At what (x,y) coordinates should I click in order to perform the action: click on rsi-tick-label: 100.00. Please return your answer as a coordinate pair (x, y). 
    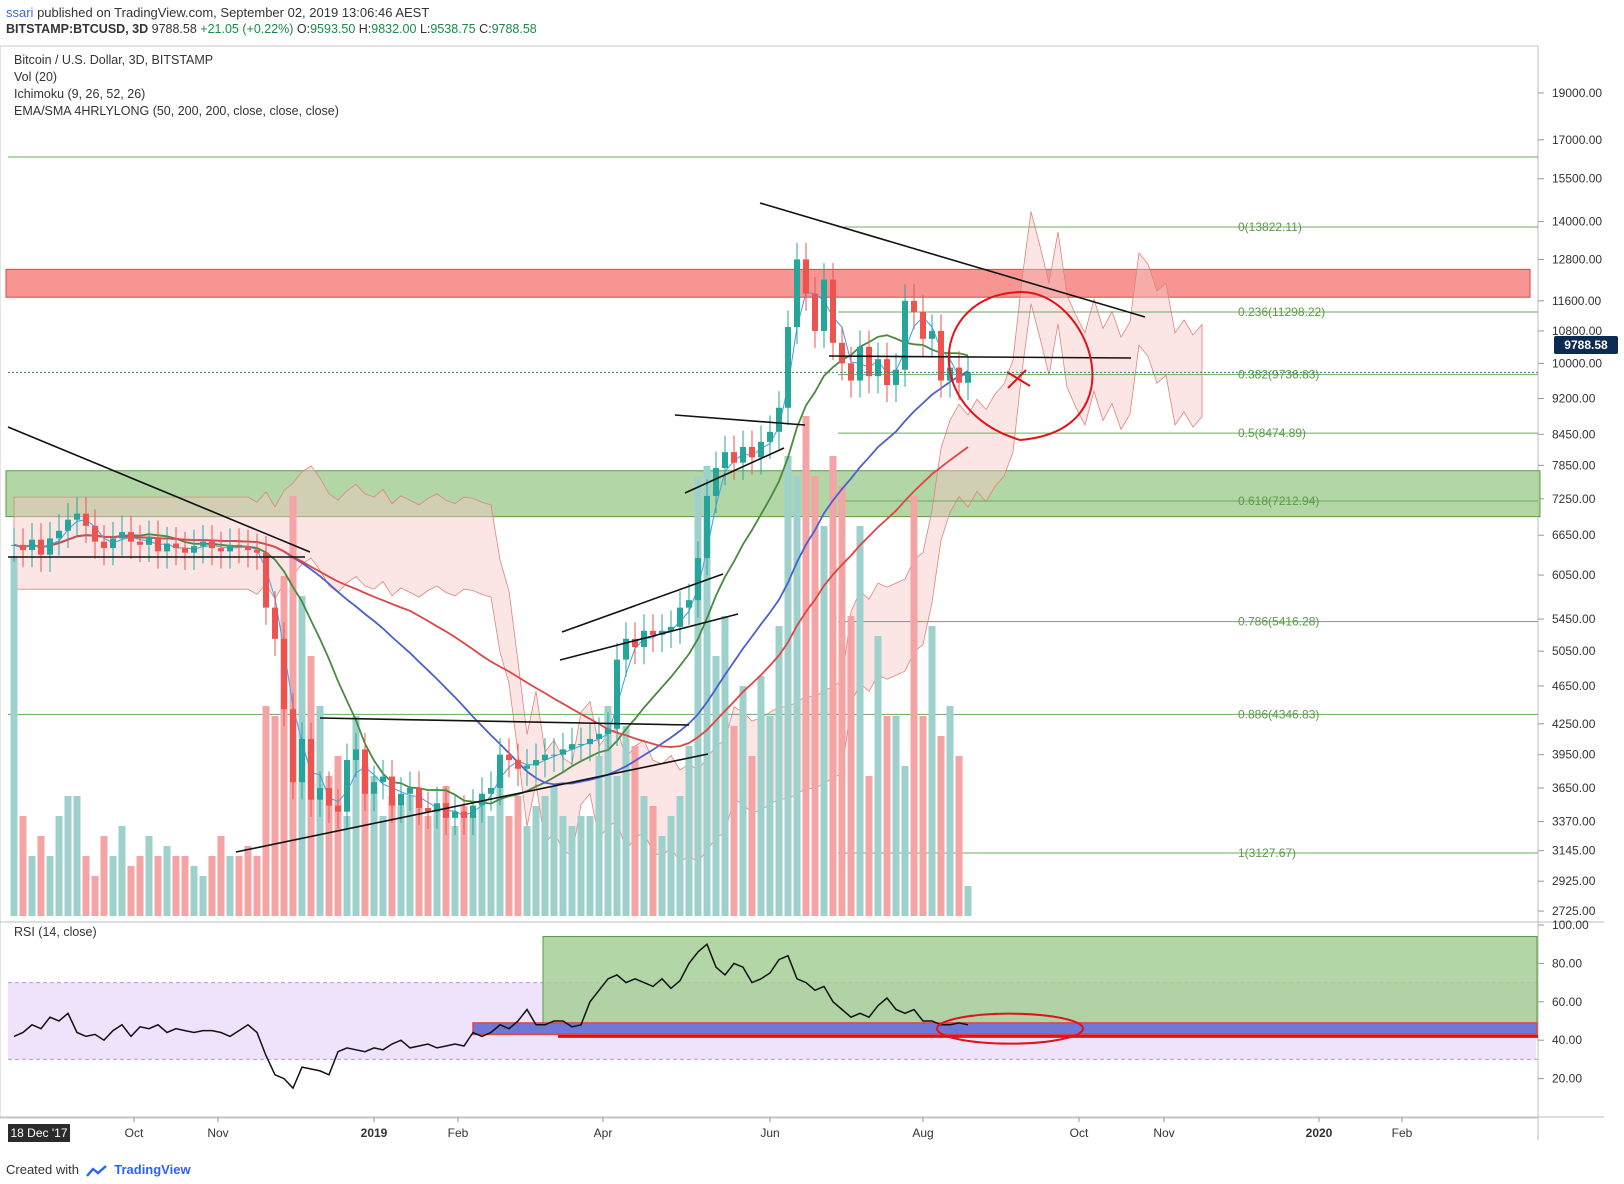
    Looking at the image, I should click on (1570, 925).